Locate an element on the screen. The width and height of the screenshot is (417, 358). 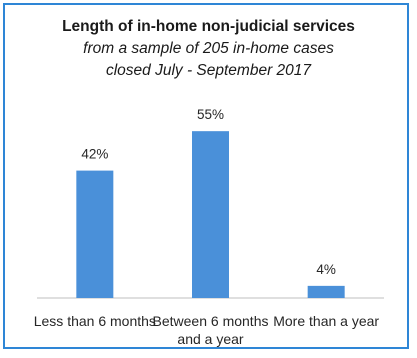
data-label-3: 4% is located at coordinates (326, 269).